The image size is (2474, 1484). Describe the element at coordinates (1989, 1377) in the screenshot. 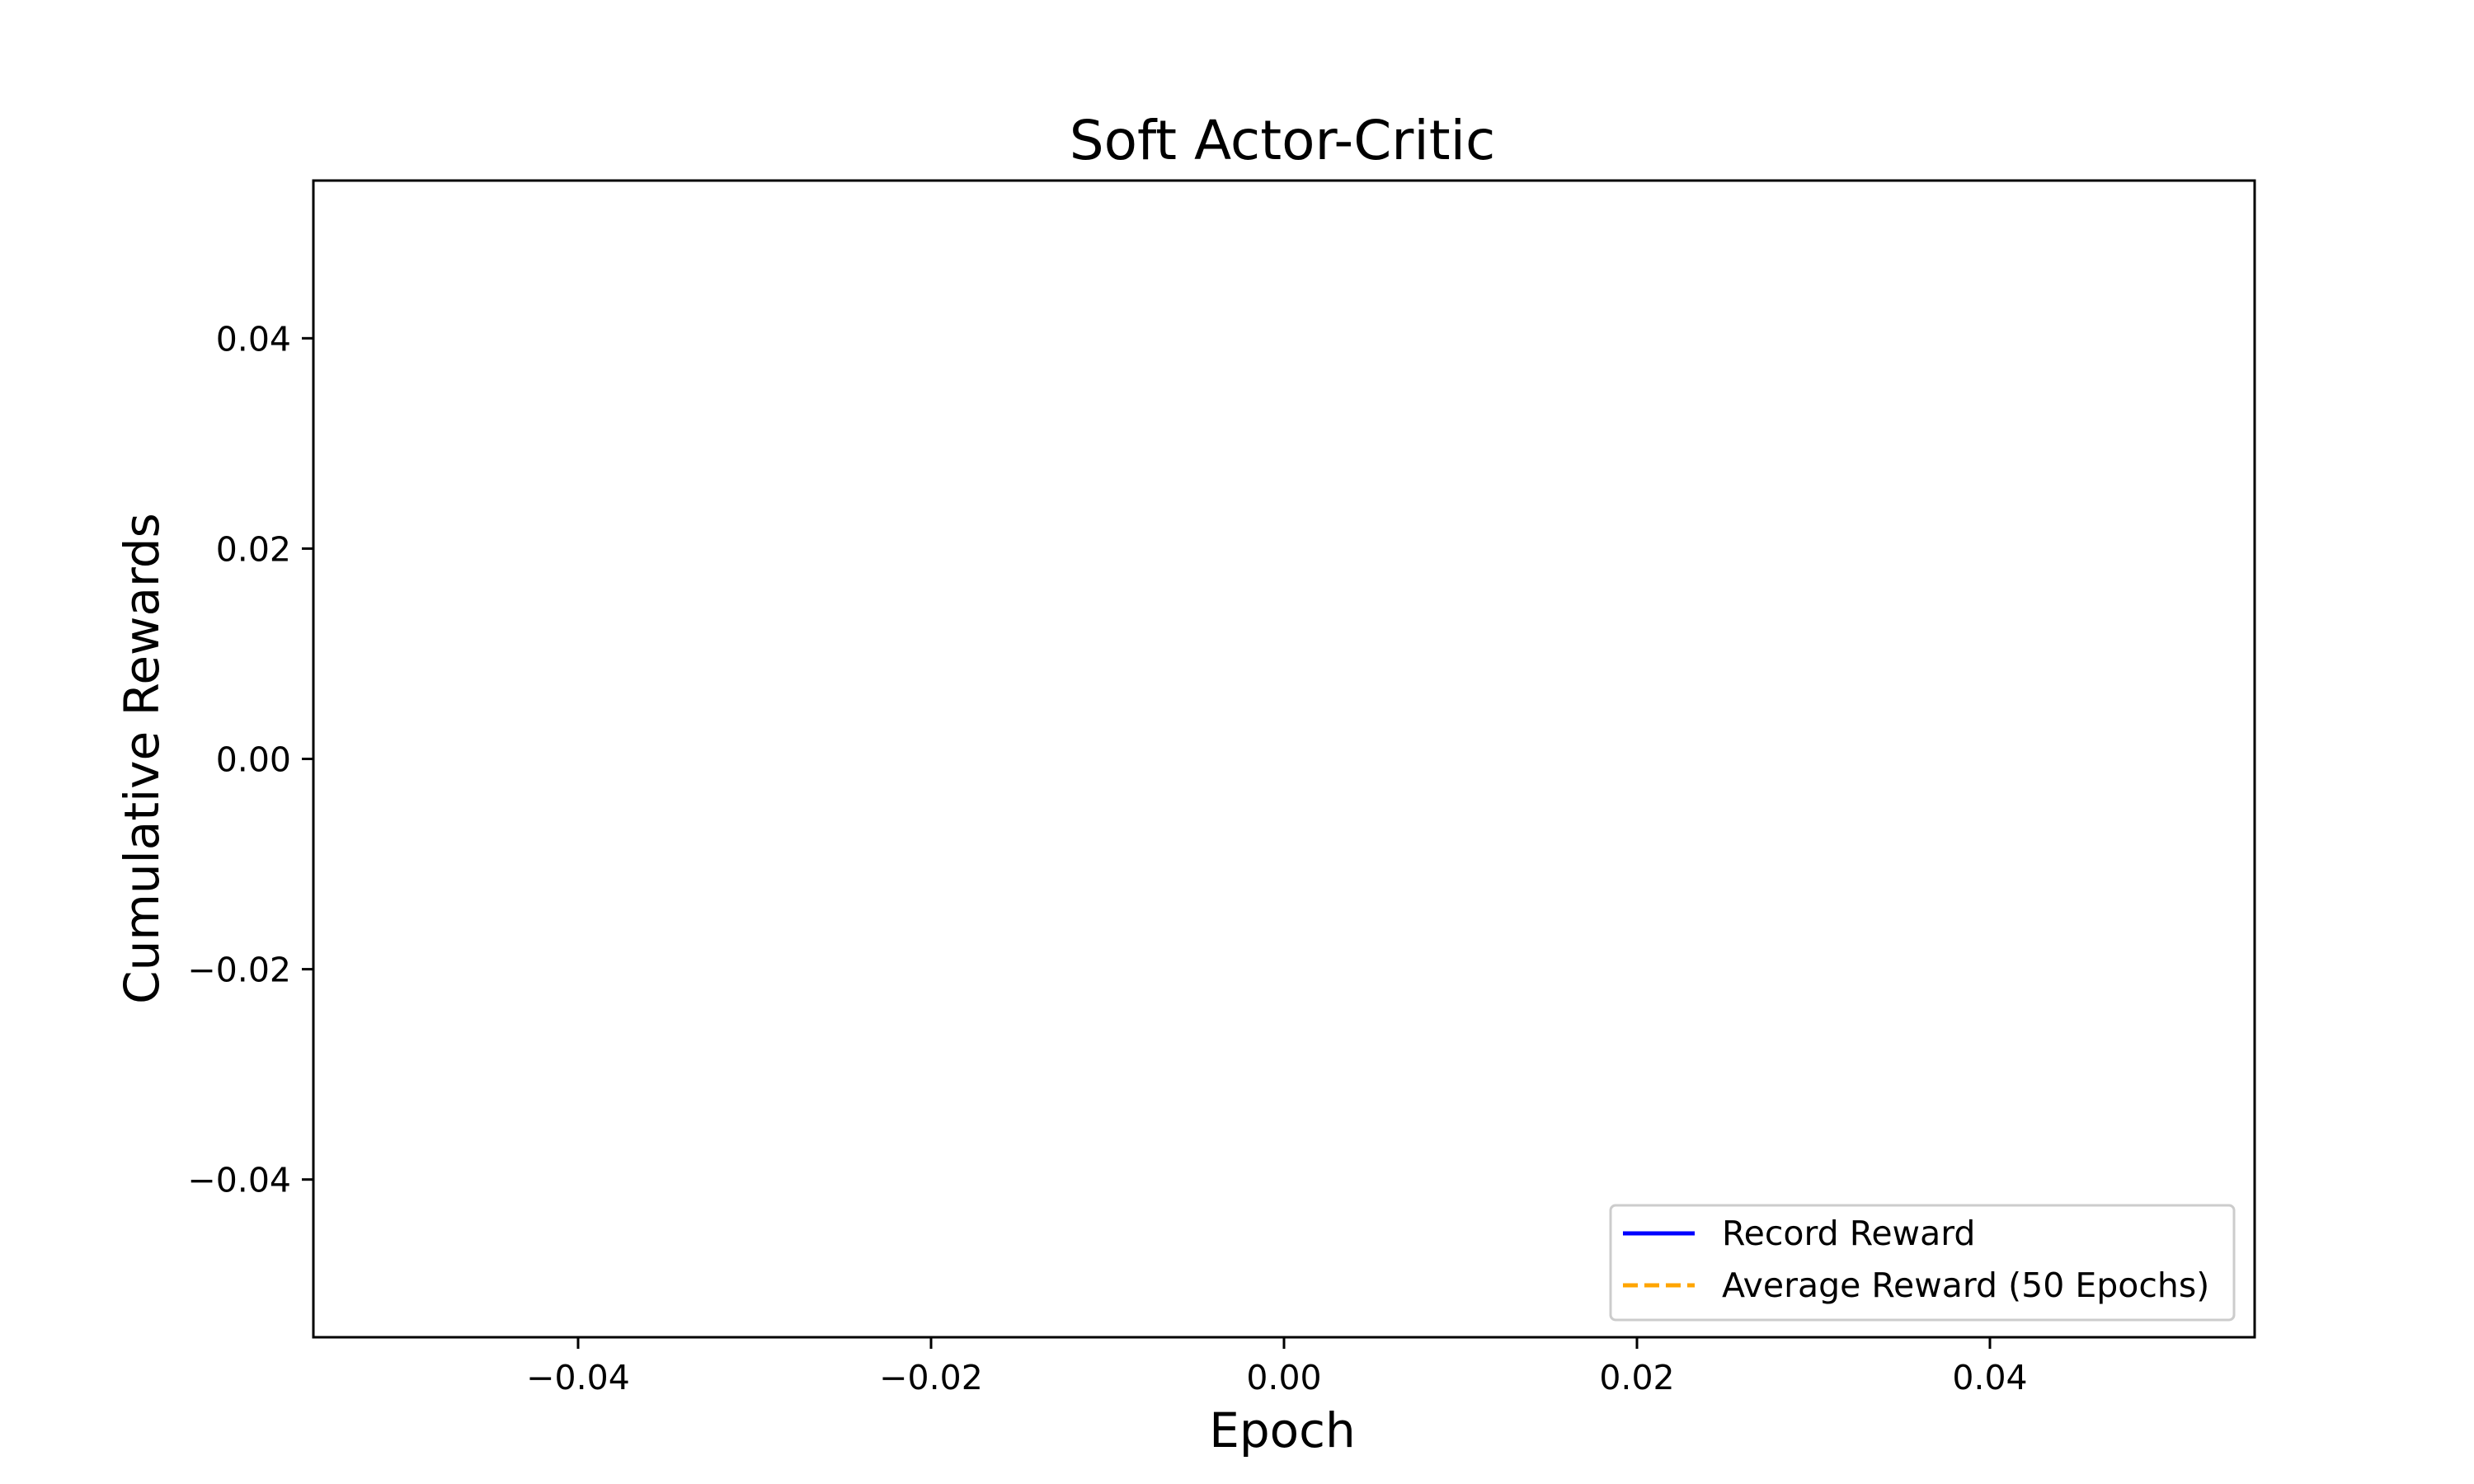

I see `x-tick-label: 0.04` at that location.